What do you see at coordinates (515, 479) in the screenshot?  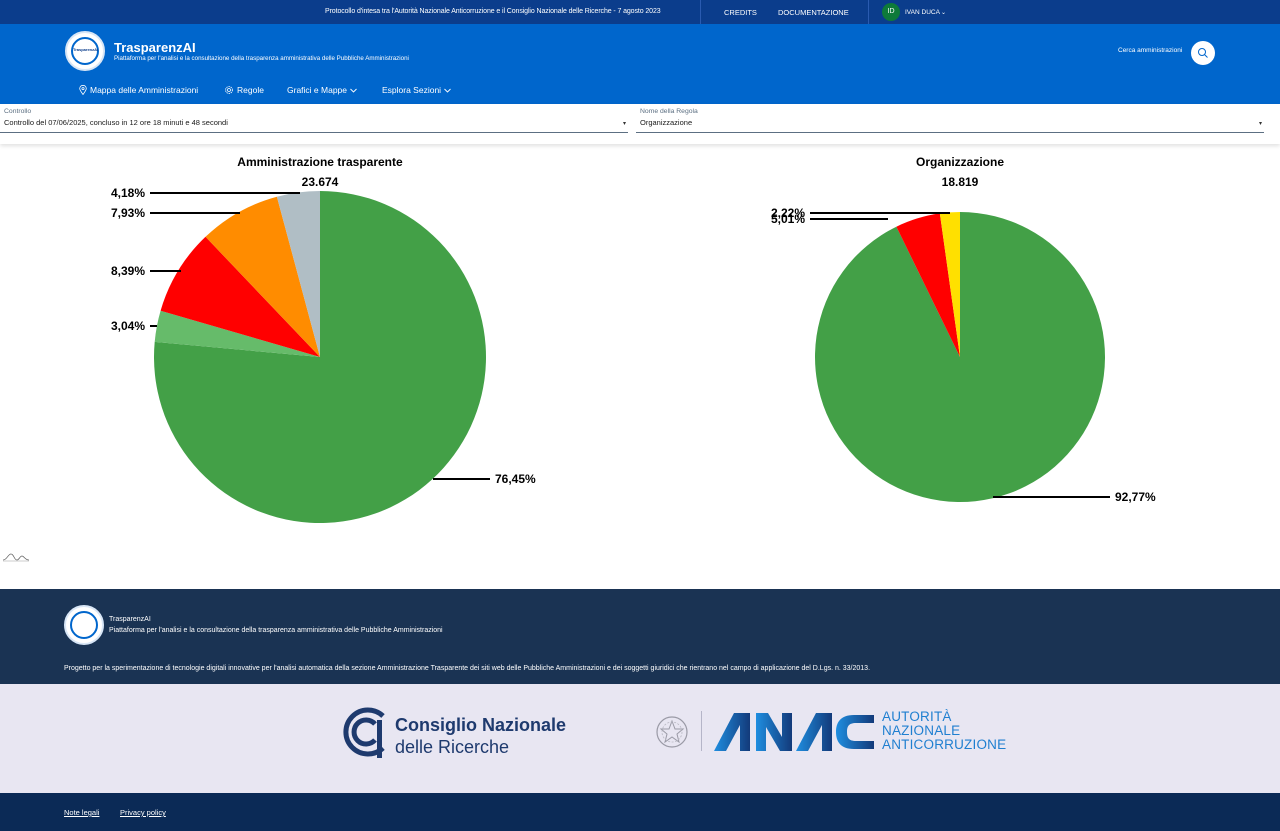 I see `chart-1-slice-label: 76,45%` at bounding box center [515, 479].